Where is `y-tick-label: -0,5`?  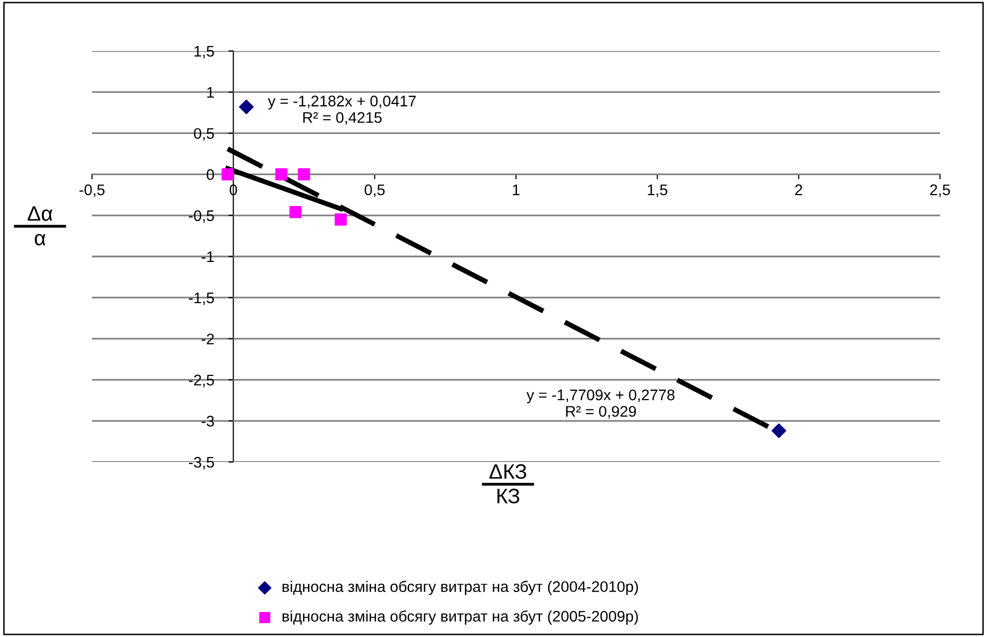
y-tick-label: -0,5 is located at coordinates (201, 216).